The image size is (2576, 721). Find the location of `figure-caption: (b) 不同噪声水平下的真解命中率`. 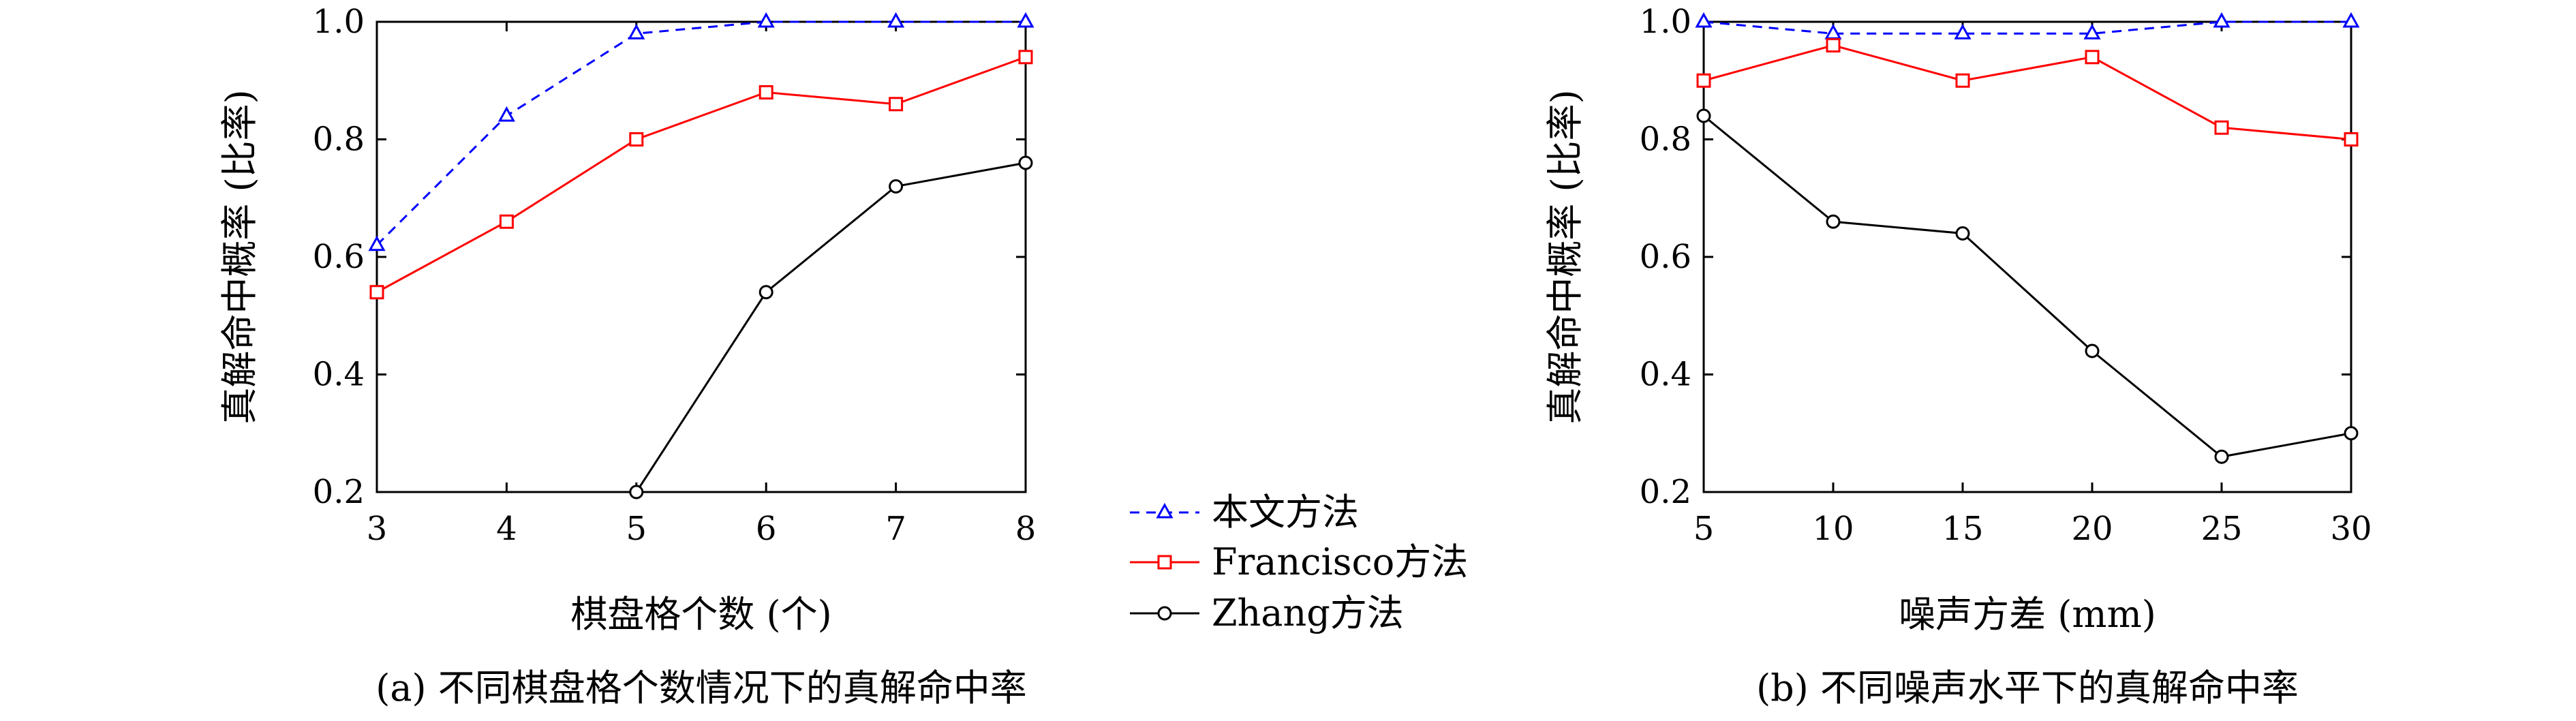

figure-caption: (b) 不同噪声水平下的真解命中率 is located at coordinates (2027, 687).